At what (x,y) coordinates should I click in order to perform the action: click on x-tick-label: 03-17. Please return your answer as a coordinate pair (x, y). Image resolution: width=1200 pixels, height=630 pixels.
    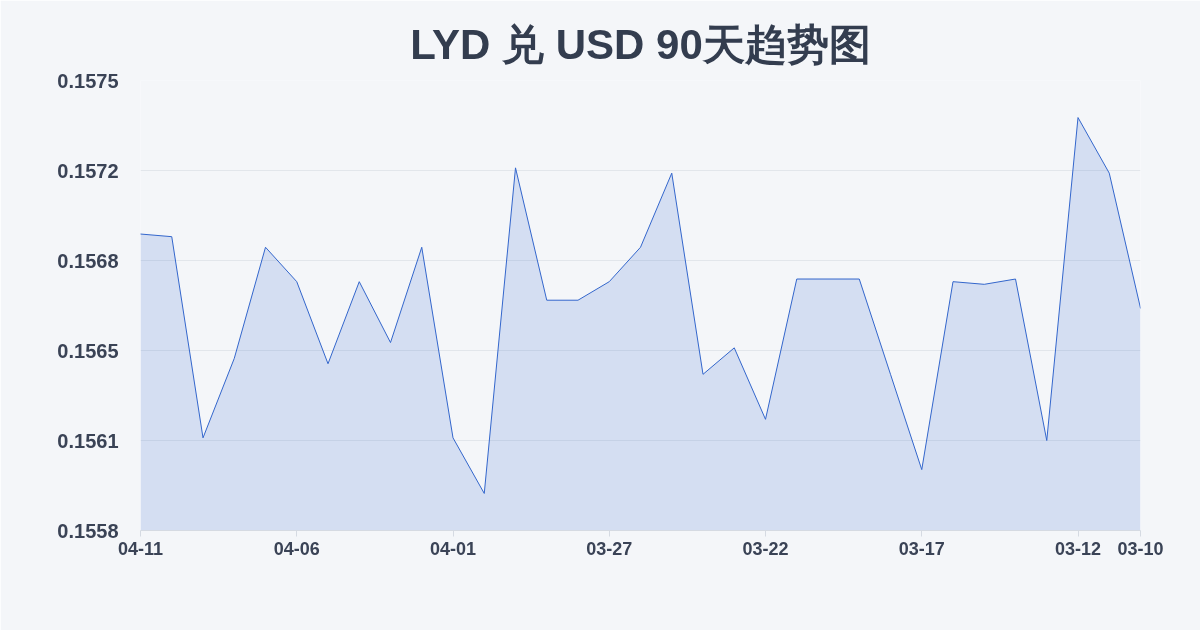
    Looking at the image, I should click on (921, 548).